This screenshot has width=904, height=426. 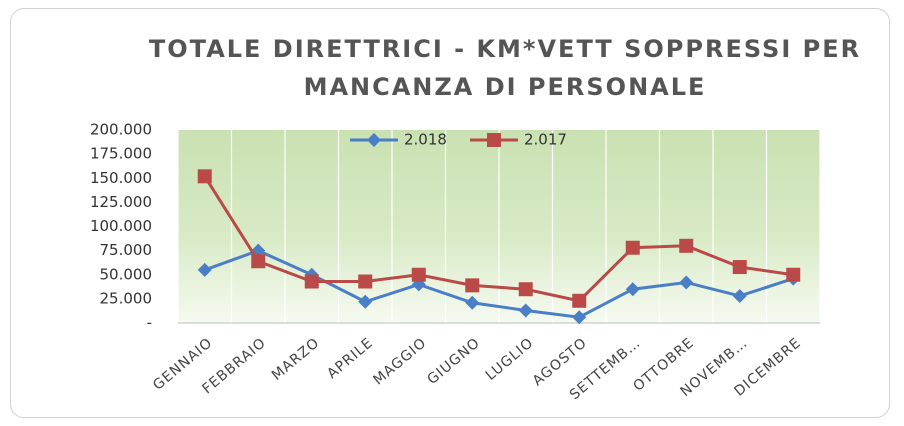 What do you see at coordinates (121, 178) in the screenshot?
I see `y-tick-label: 150.000` at bounding box center [121, 178].